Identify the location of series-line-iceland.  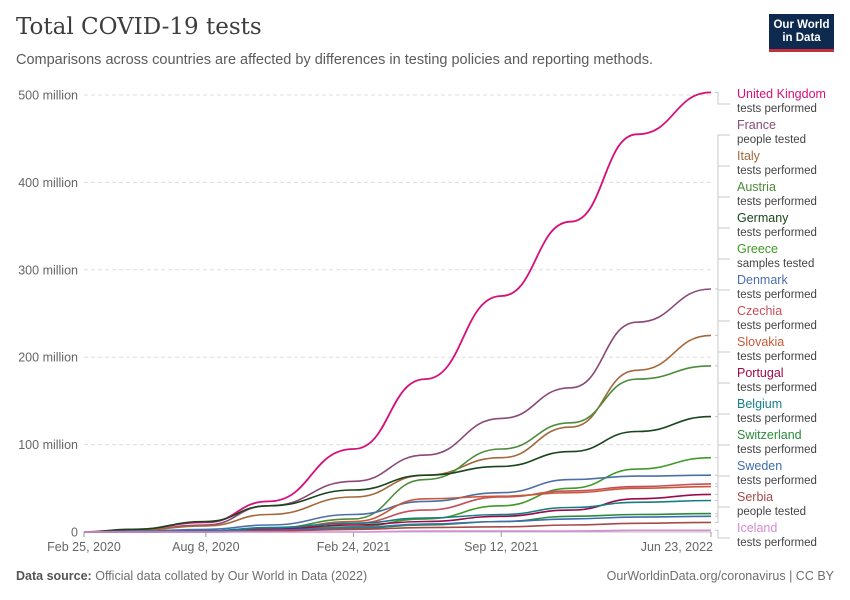
(397, 531).